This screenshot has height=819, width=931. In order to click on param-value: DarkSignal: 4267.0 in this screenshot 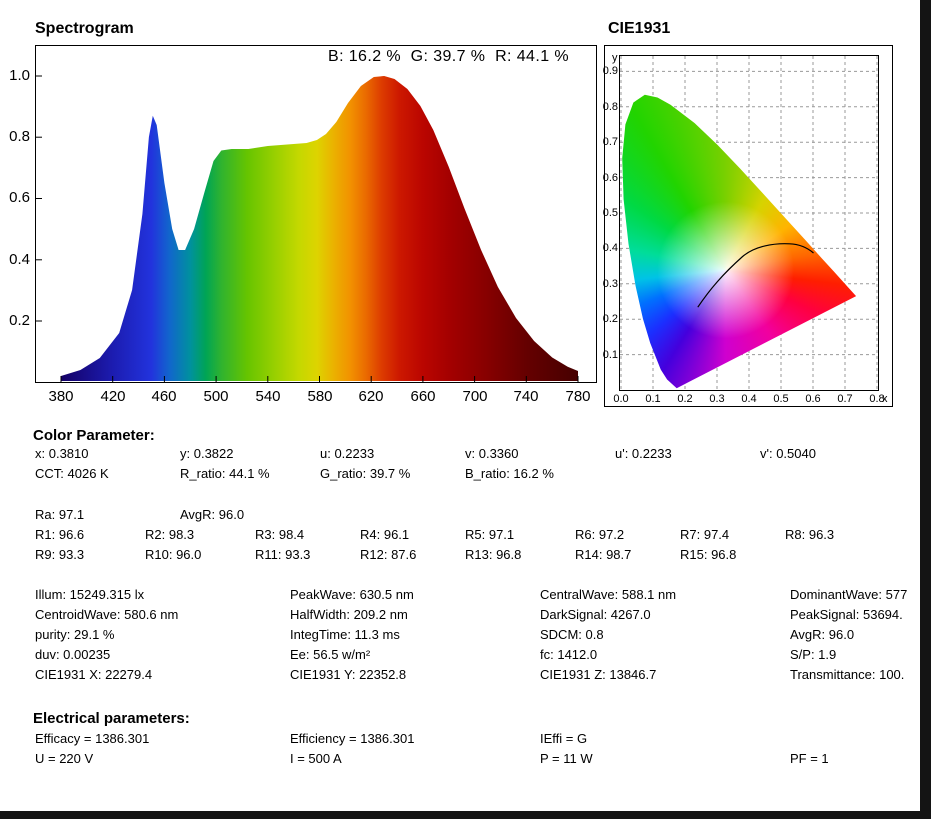, I will do `click(595, 614)`.